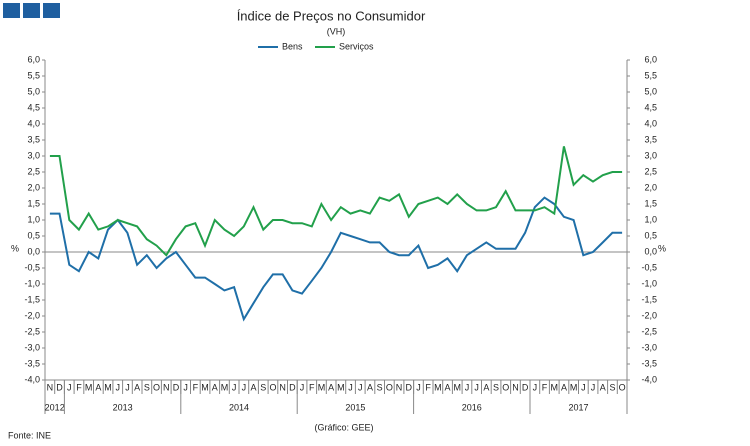 Image resolution: width=750 pixels, height=446 pixels. Describe the element at coordinates (33, 203) in the screenshot. I see `y-tick-label: 1,5` at that location.